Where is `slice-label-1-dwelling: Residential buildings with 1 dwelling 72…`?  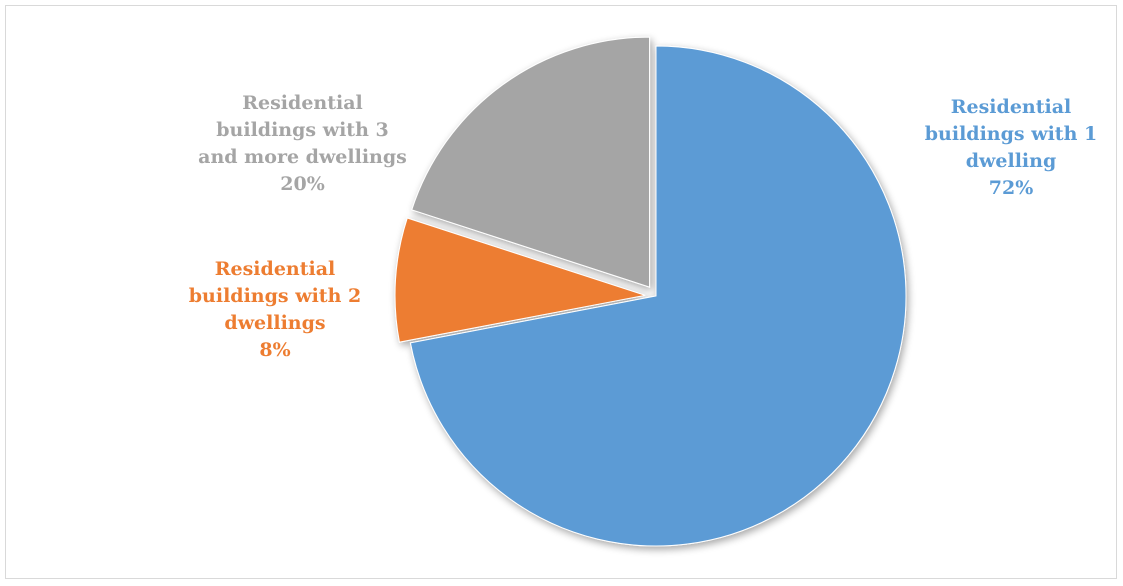
slice-label-1-dwelling: Residential buildings with 1 dwelling 72… is located at coordinates (1011, 148).